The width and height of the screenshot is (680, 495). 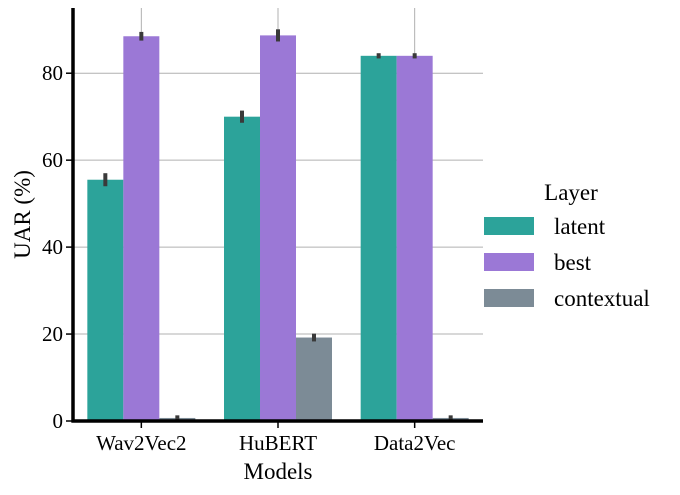 I want to click on y-axis-label: UAR (%), so click(x=22, y=214).